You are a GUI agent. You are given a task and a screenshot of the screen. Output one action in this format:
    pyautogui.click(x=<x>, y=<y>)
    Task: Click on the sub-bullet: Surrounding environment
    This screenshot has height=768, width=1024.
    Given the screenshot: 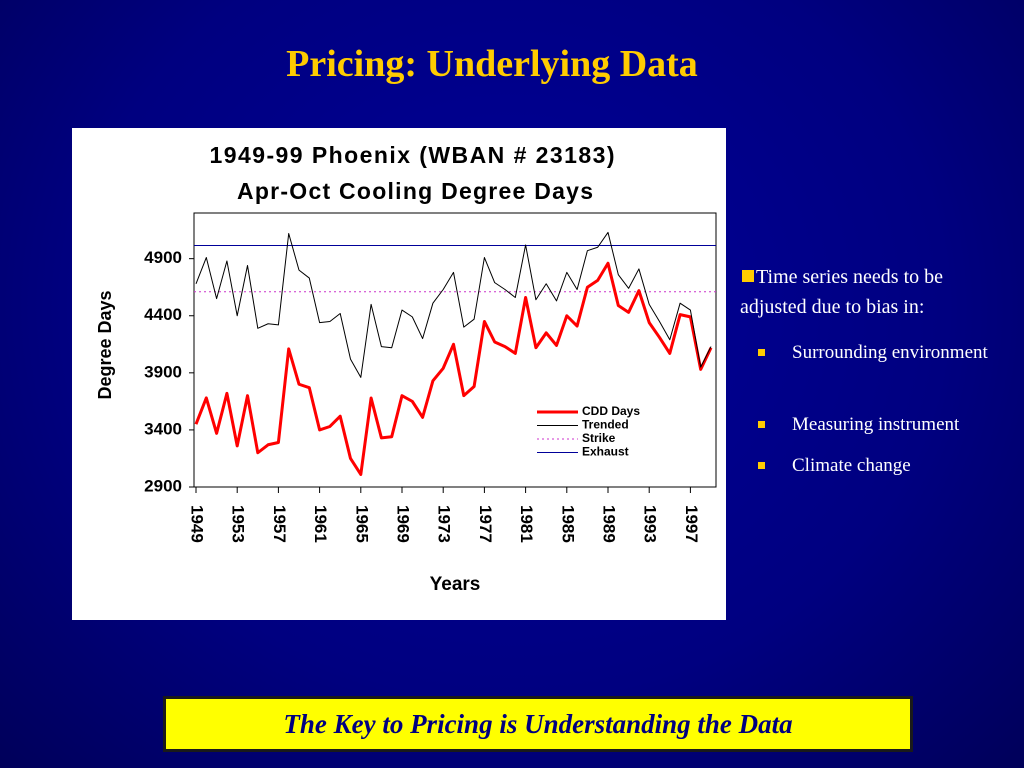 What is the action you would take?
    pyautogui.click(x=890, y=352)
    